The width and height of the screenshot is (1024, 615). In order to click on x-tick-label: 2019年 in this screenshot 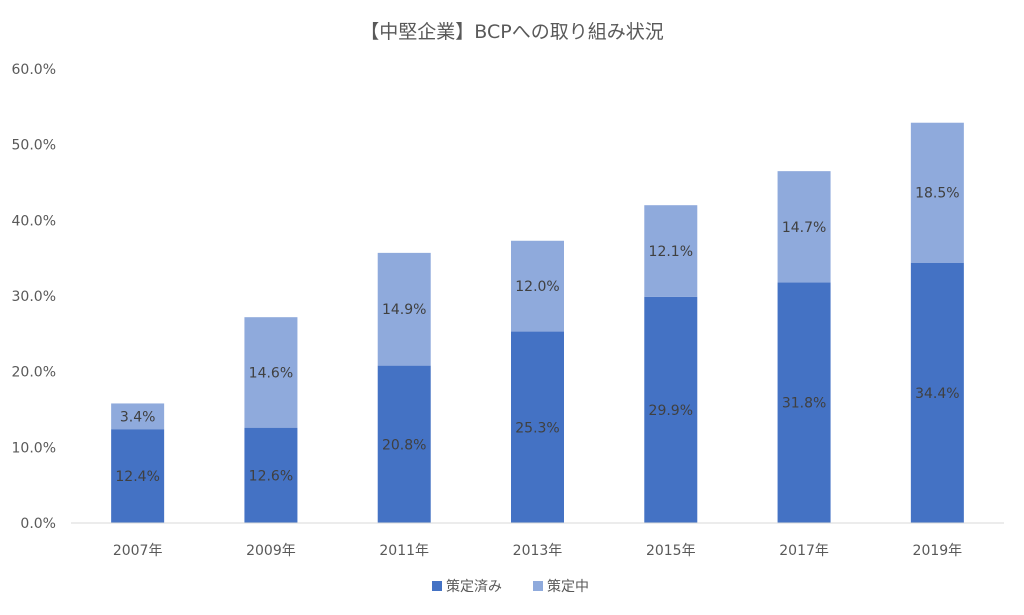, I will do `click(938, 551)`.